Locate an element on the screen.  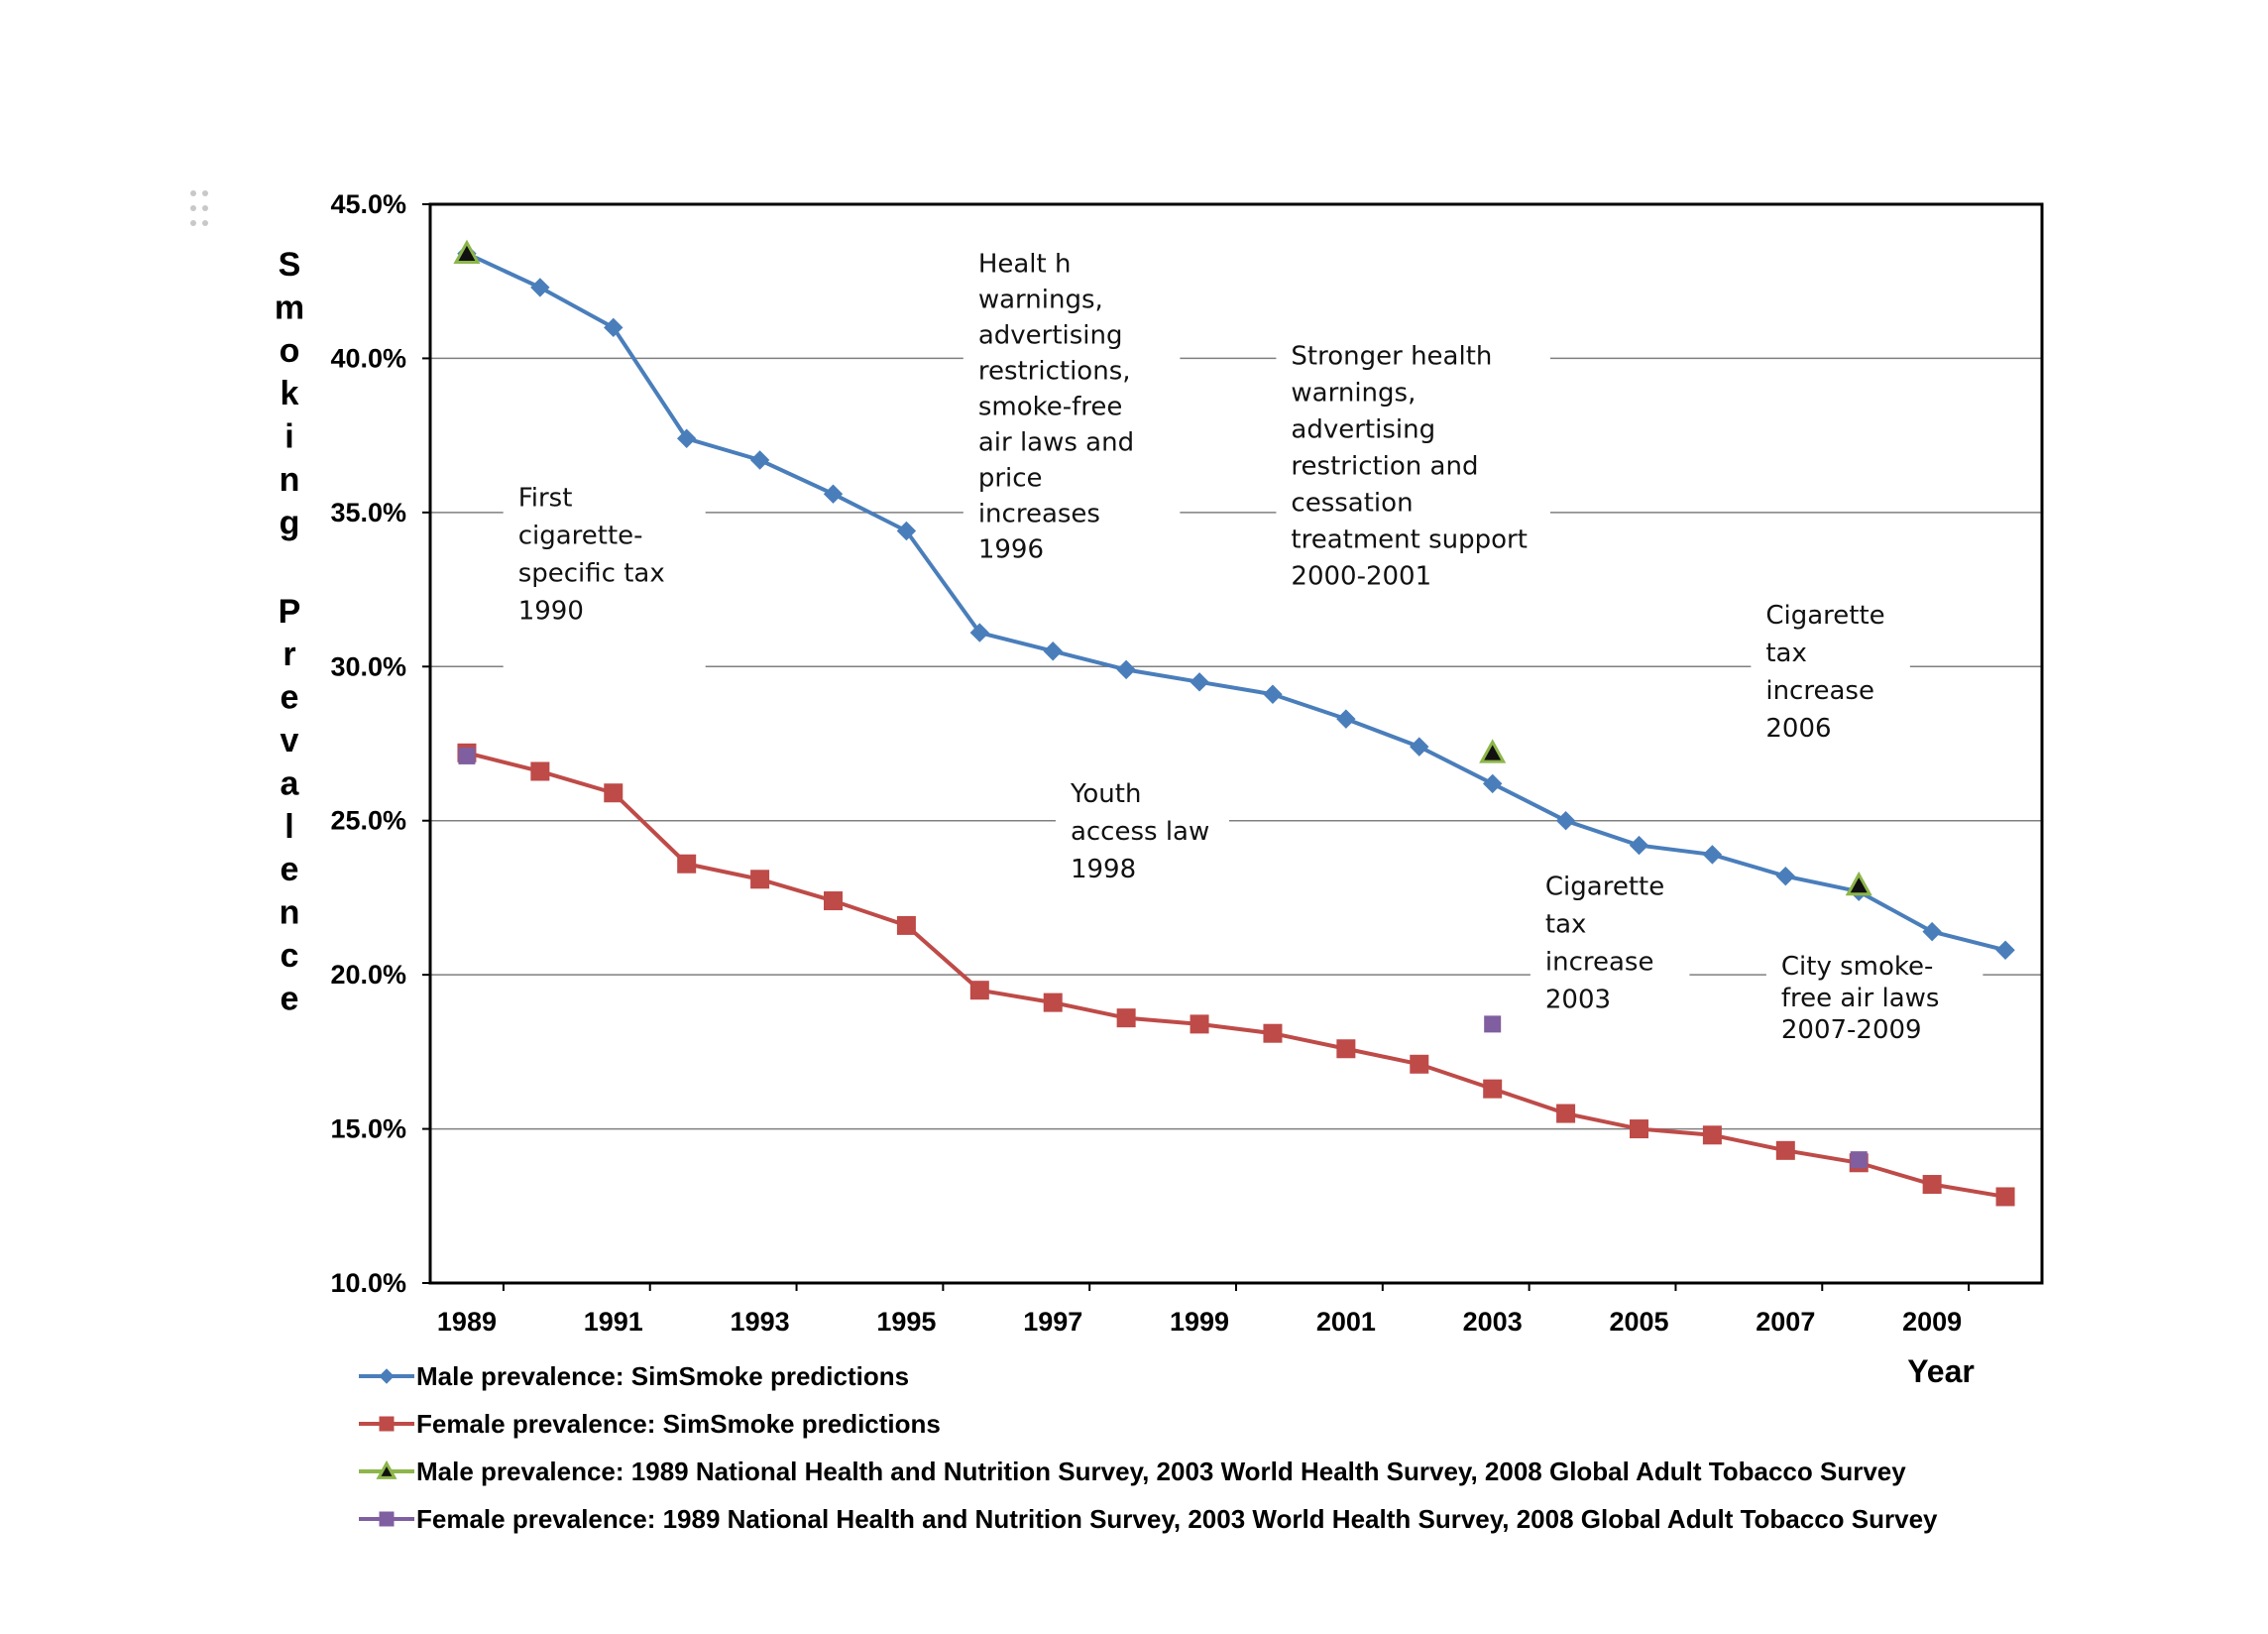
y-axis-label-letter: l is located at coordinates (288, 827).